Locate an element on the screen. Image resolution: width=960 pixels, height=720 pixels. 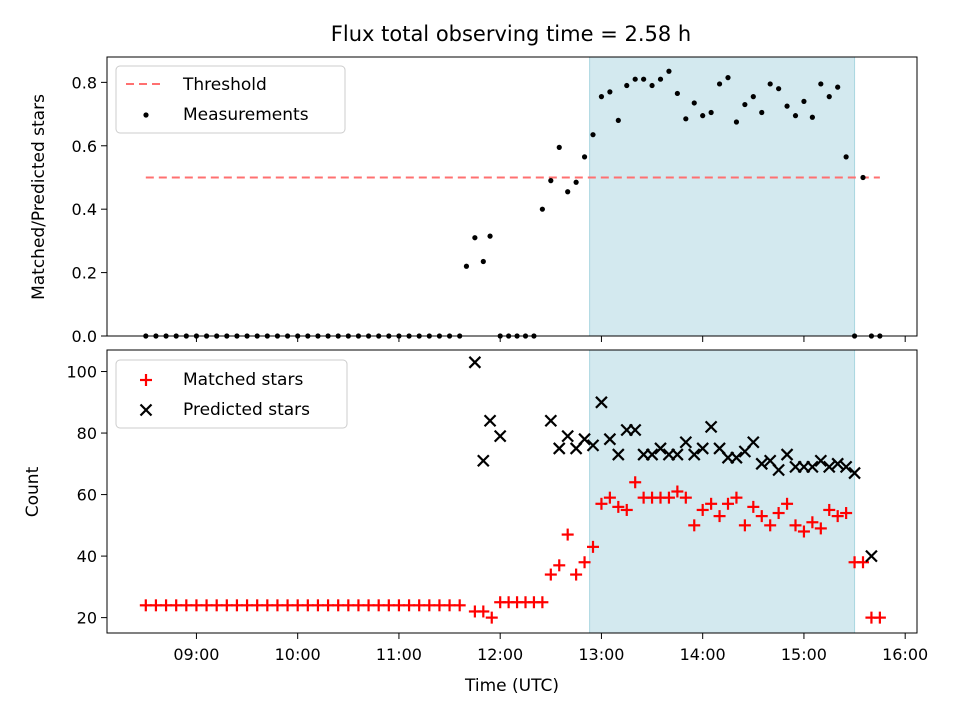
chart-title: Flux total observing time = 2.58 h is located at coordinates (511, 34).